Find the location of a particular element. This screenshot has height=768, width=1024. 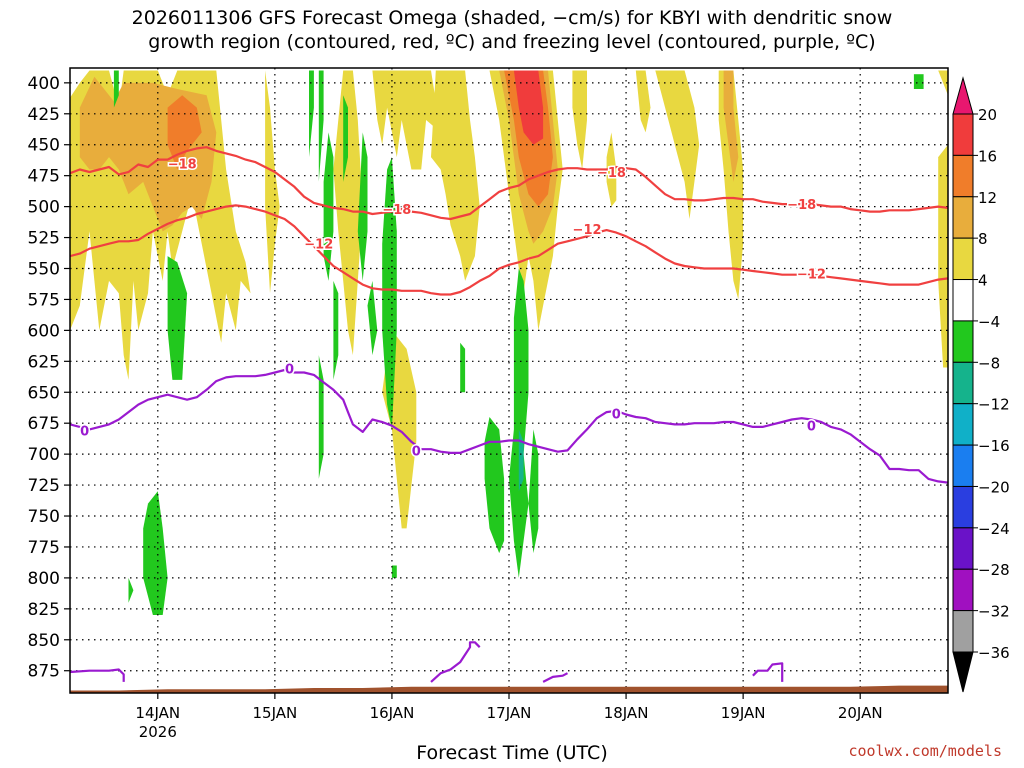

colorbar-label: −8 is located at coordinates (989, 363).